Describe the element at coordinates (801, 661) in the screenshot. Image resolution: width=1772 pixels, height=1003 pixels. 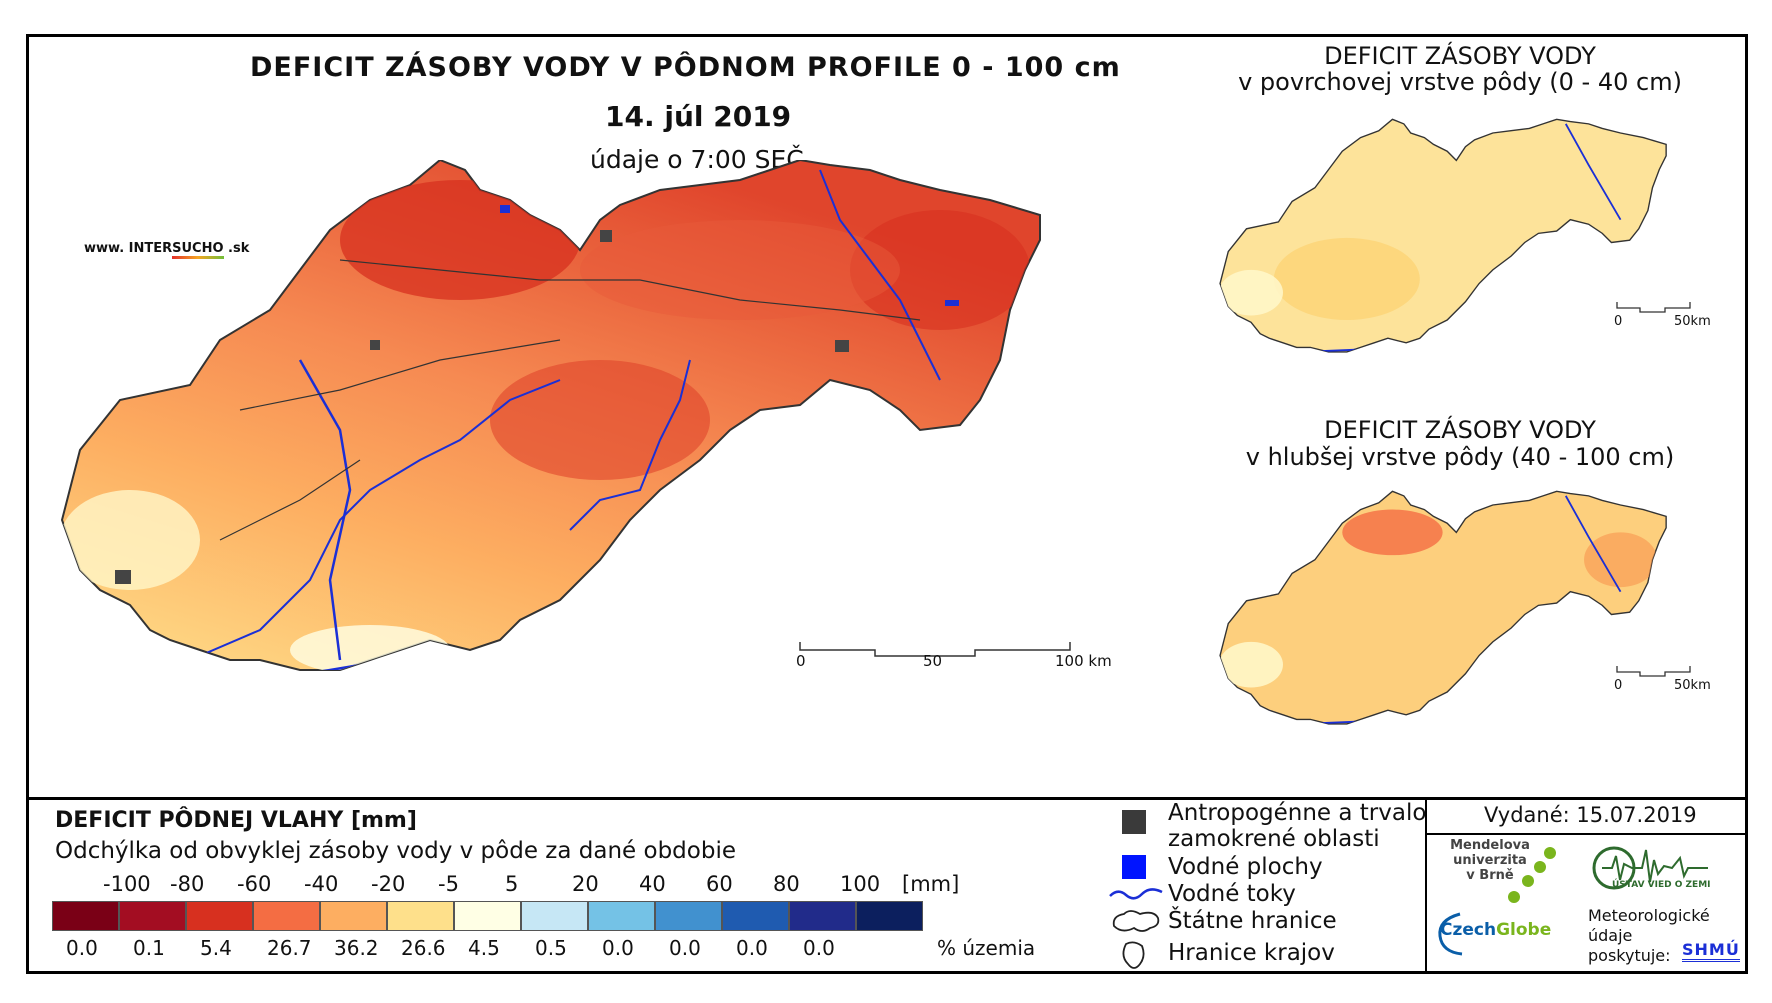
I see `main-scale-label-0: 0` at that location.